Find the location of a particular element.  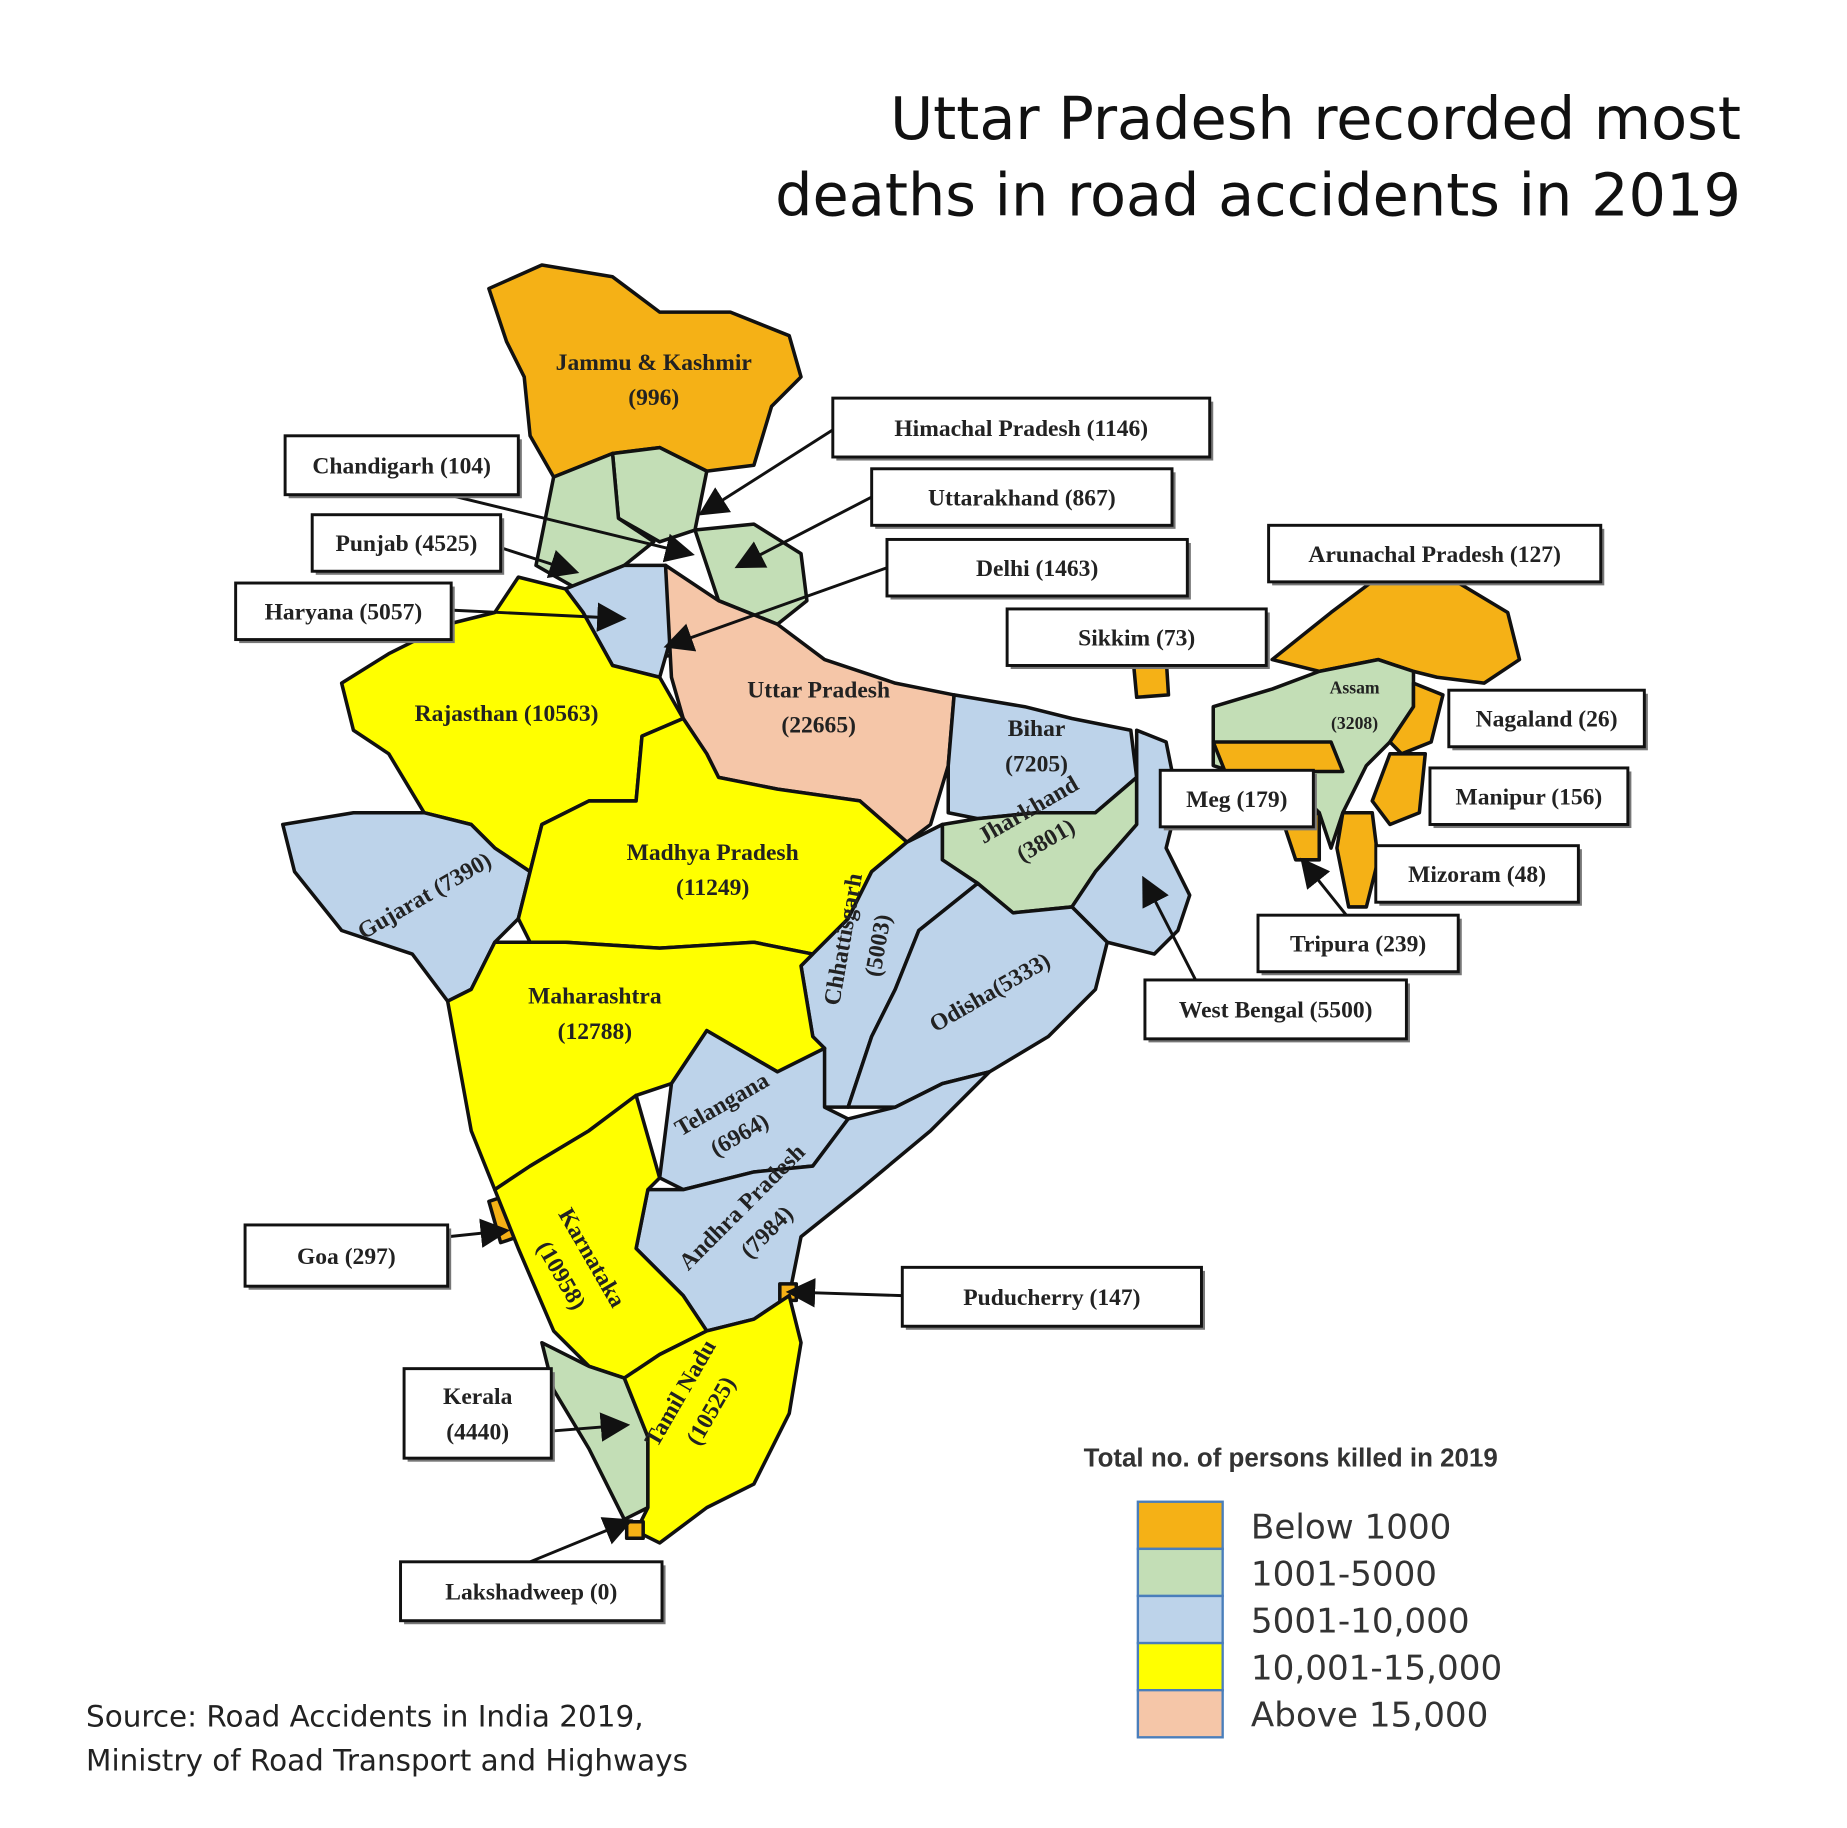

region-label-text: Himachal Pradesh (1146) is located at coordinates (1021, 429).